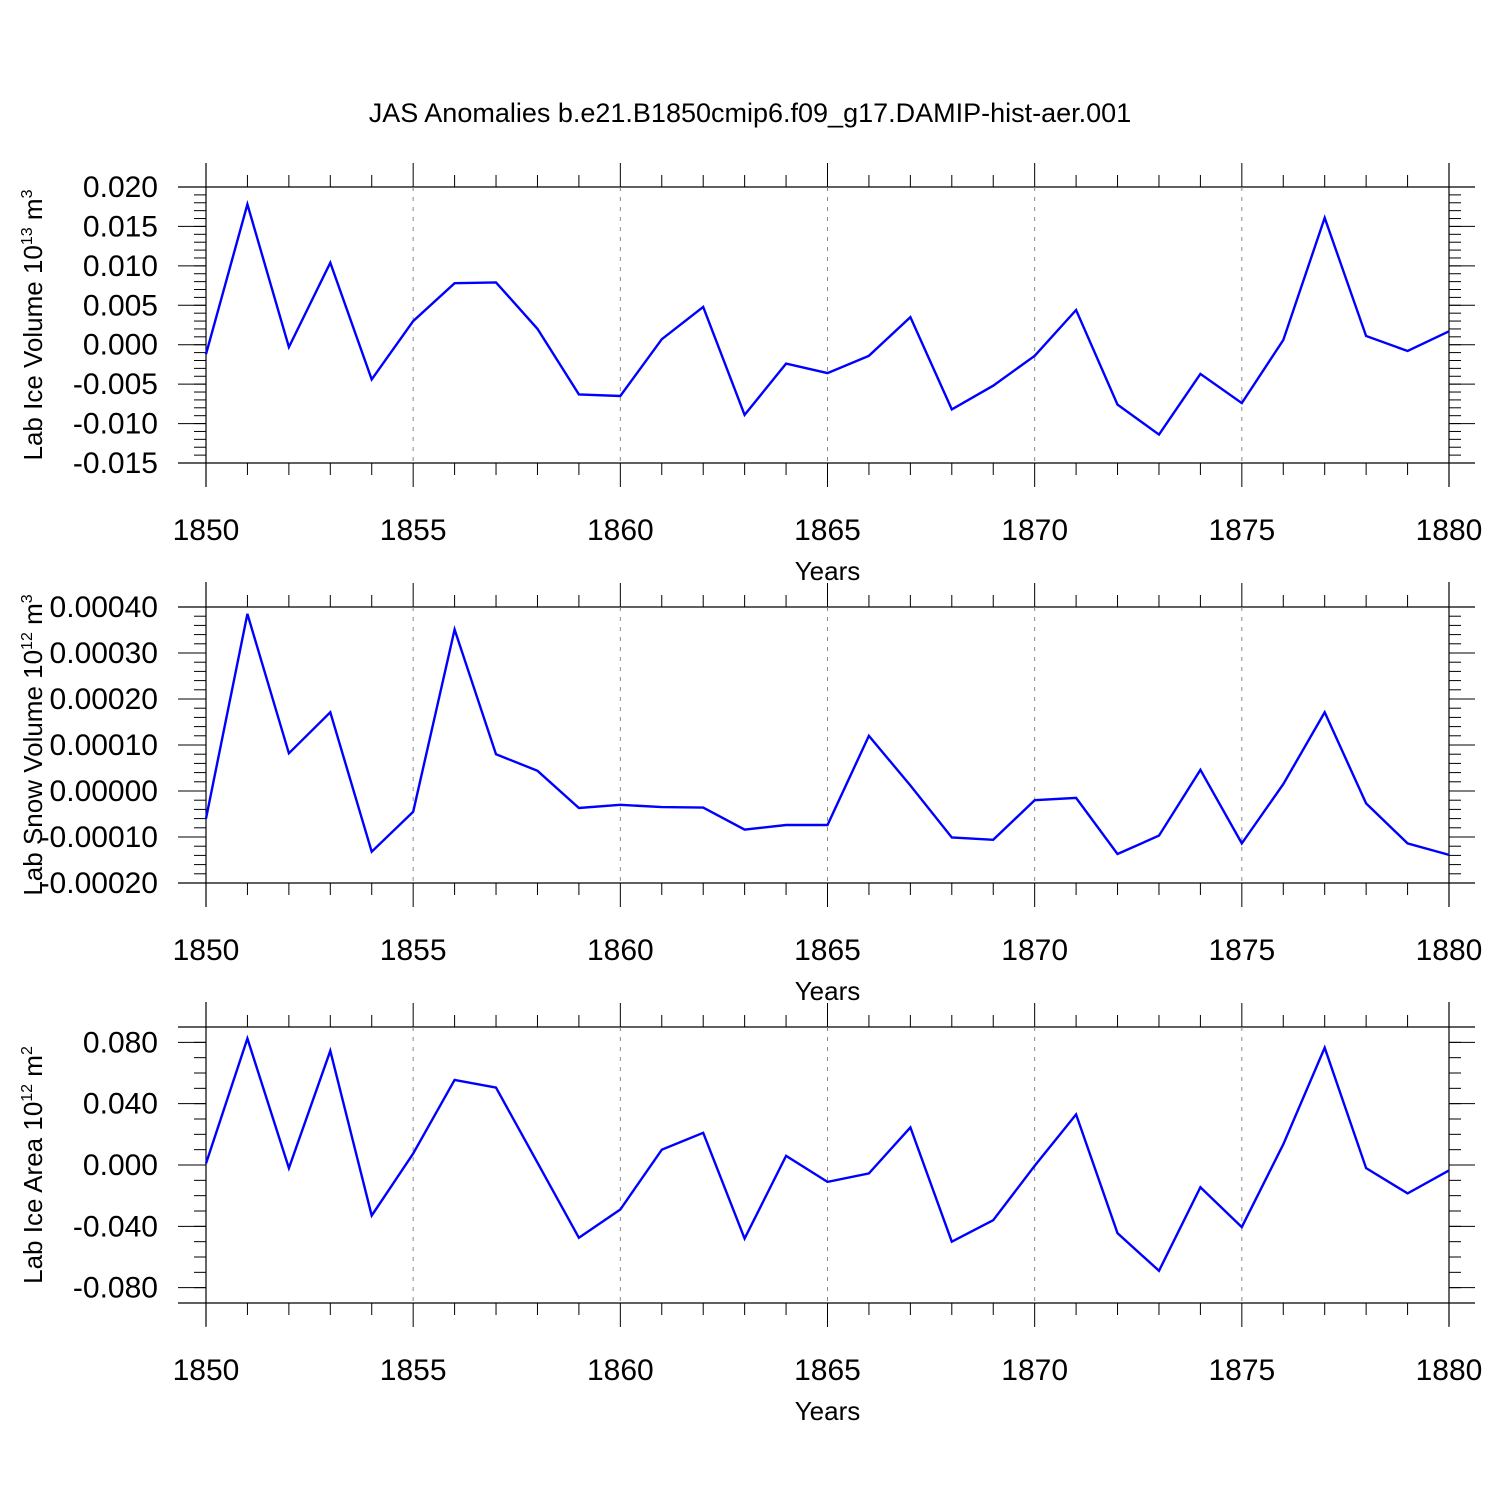 Image resolution: width=1500 pixels, height=1500 pixels. Describe the element at coordinates (104, 653) in the screenshot. I see `y-tick-label: 0.00030` at that location.